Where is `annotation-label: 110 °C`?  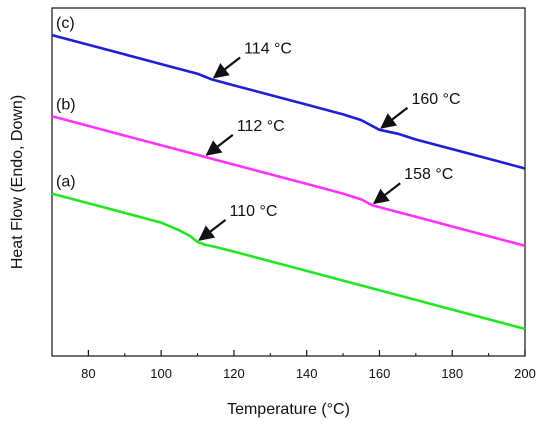 annotation-label: 110 °C is located at coordinates (254, 211).